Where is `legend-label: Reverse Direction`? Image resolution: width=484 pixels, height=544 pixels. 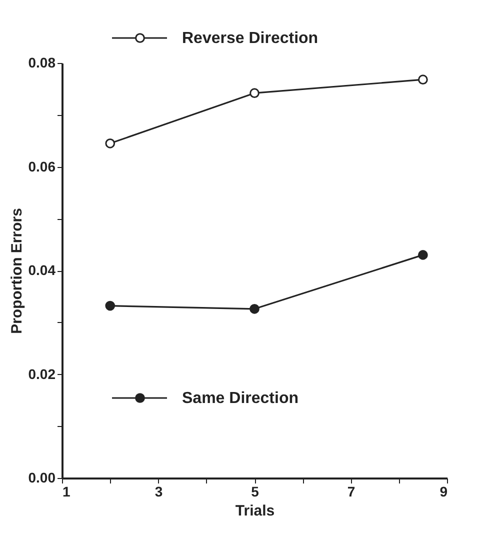
legend-label: Reverse Direction is located at coordinates (250, 38).